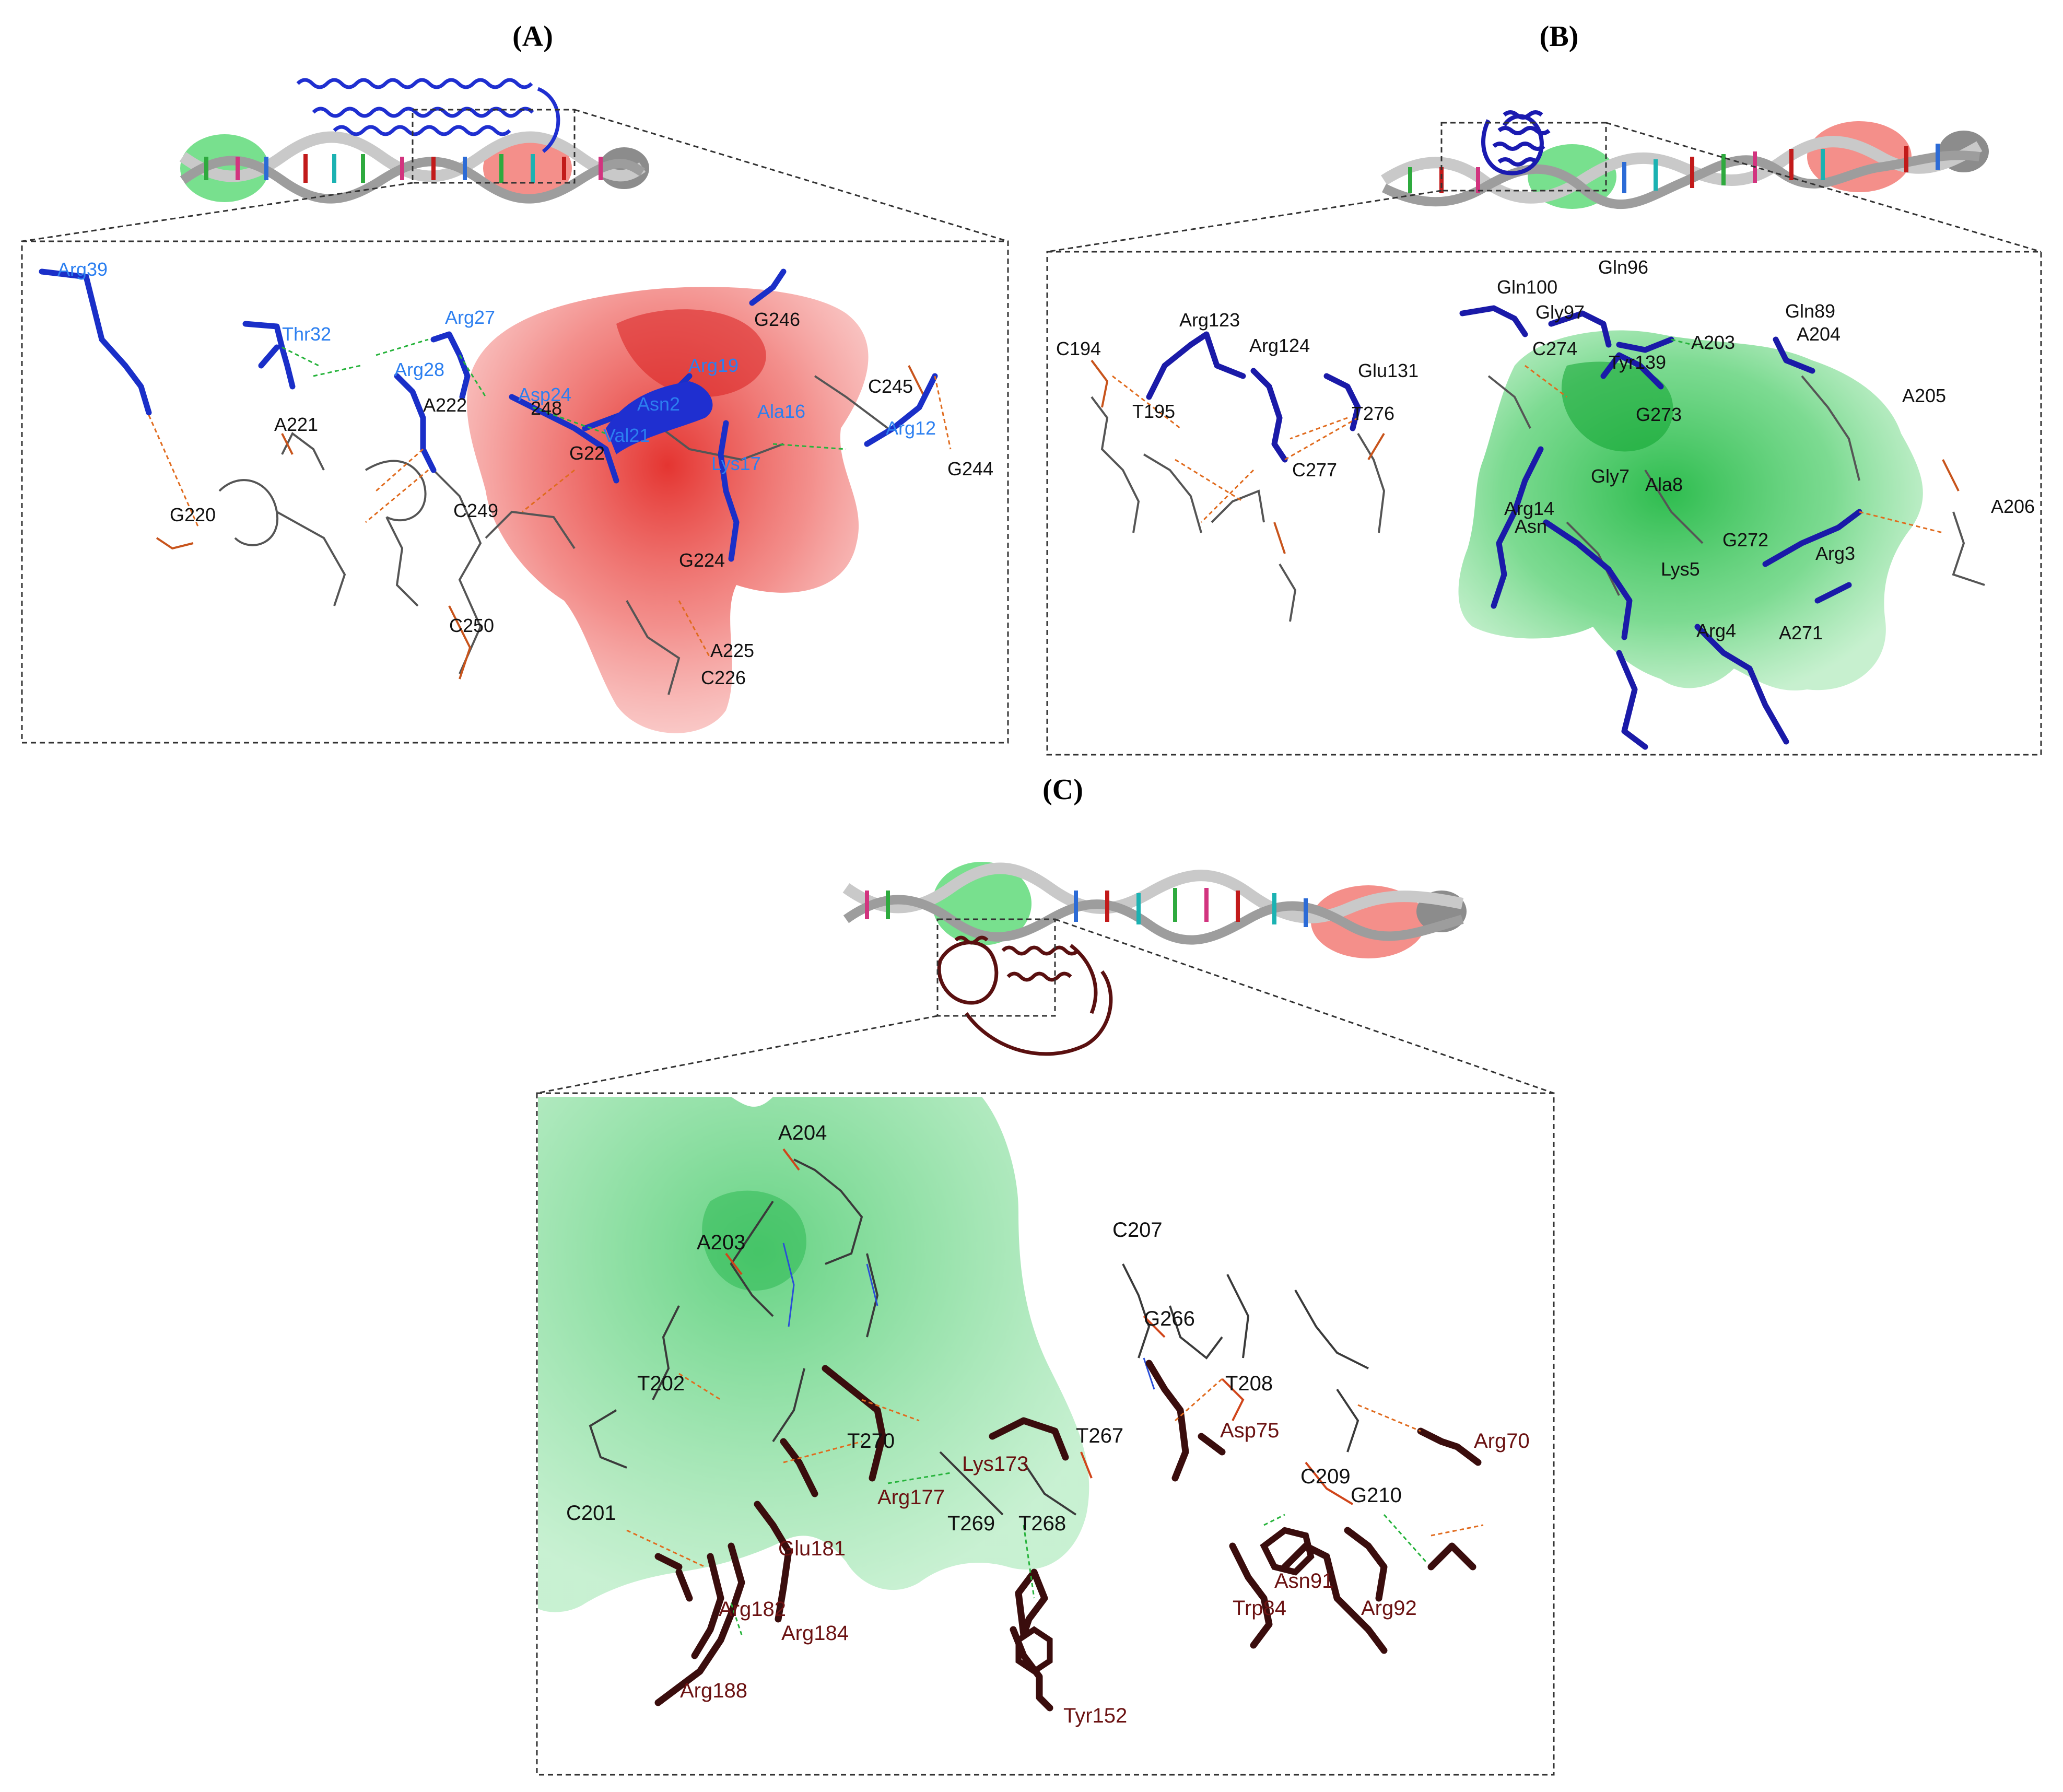 This screenshot has height=1792, width=2063. What do you see at coordinates (1042, 1523) in the screenshot?
I see `nucleotide-label: T268` at bounding box center [1042, 1523].